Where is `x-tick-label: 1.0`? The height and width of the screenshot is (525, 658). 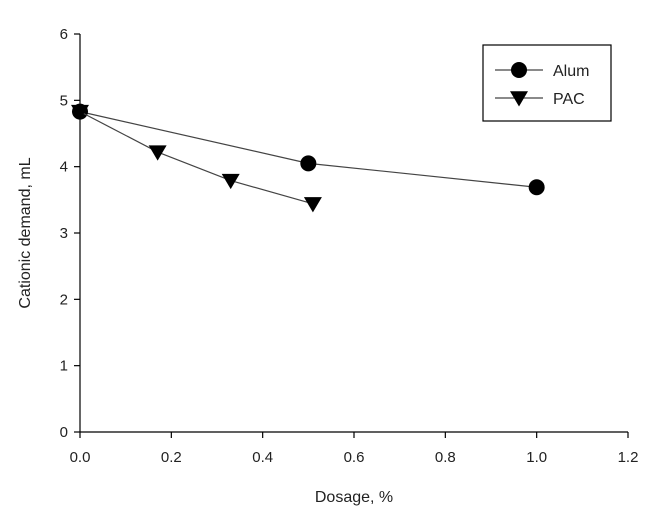
x-tick-label: 1.0 is located at coordinates (536, 457).